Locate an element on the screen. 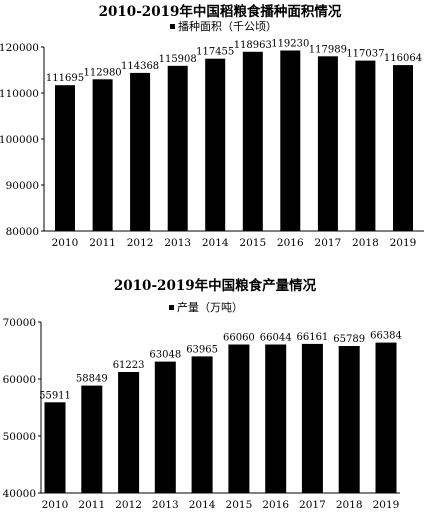  chart-title: 2010-2019年中国粮食产量情况 is located at coordinates (215, 285).